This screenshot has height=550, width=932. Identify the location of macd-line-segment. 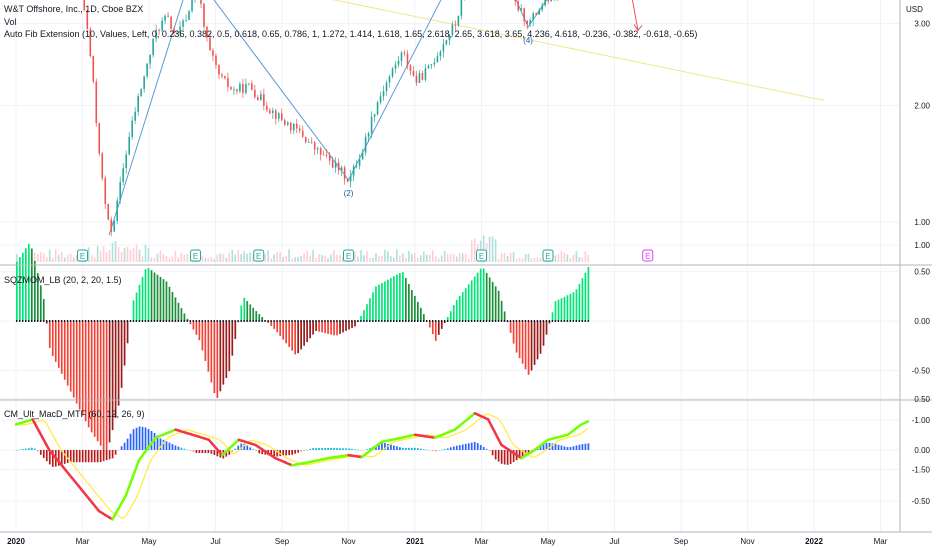
(130, 482).